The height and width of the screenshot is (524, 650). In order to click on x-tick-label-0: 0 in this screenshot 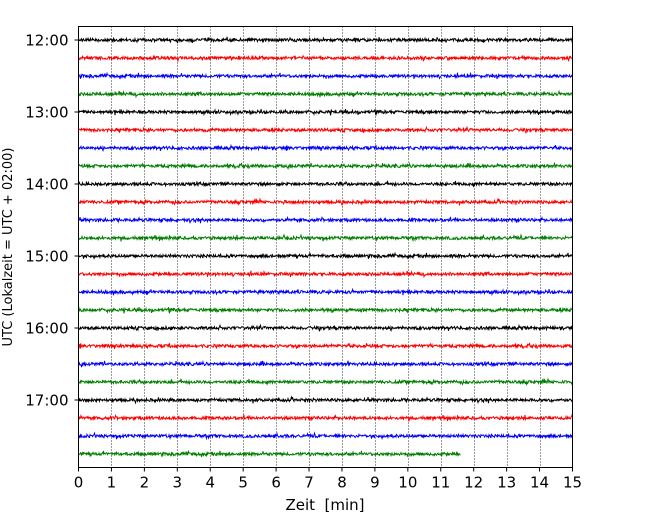, I will do `click(79, 483)`.